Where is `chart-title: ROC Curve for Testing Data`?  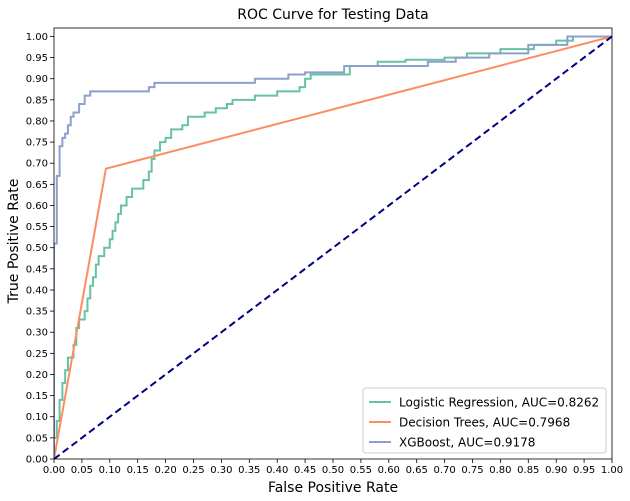 chart-title: ROC Curve for Testing Data is located at coordinates (333, 15).